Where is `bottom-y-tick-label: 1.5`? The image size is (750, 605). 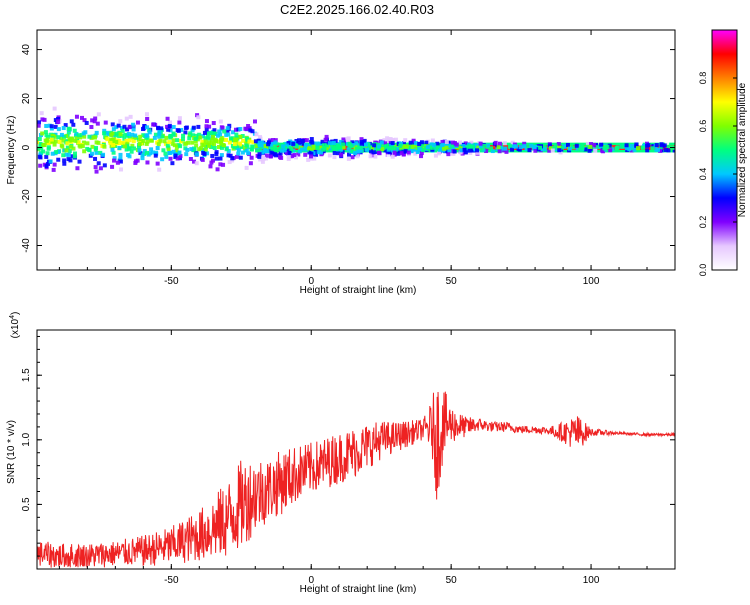 bottom-y-tick-label: 1.5 is located at coordinates (26, 375).